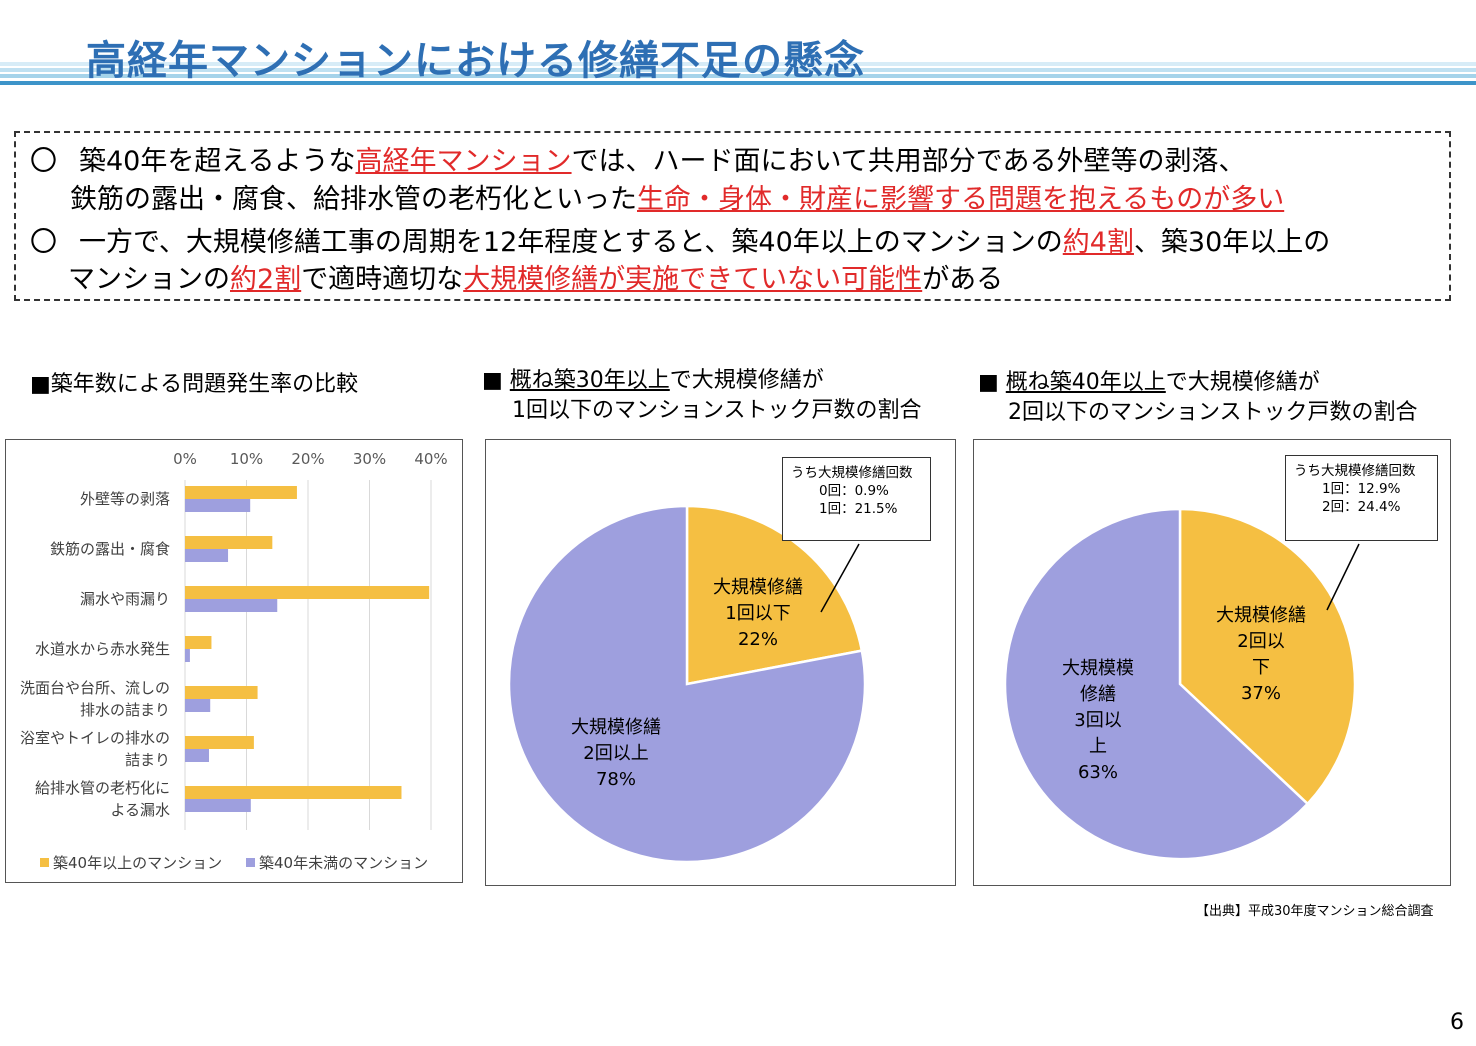 This screenshot has height=1046, width=1476. What do you see at coordinates (125, 499) in the screenshot?
I see `category-label: 外壁等の剥落` at bounding box center [125, 499].